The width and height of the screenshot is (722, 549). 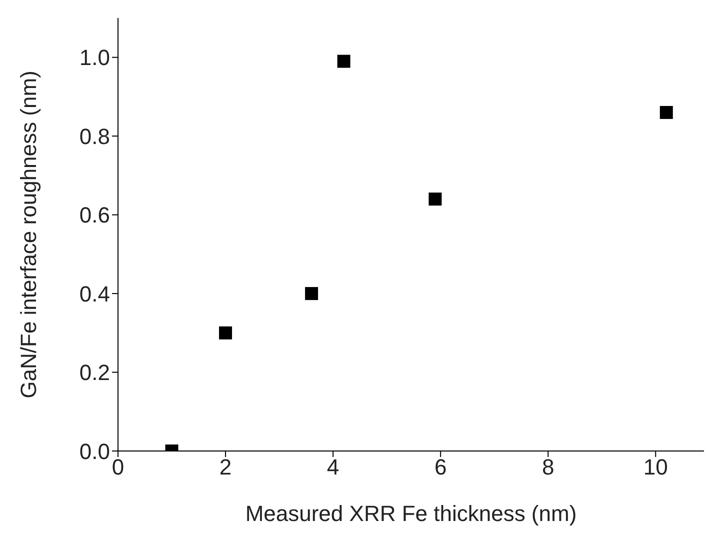 I want to click on y-tick-label: 0.6, so click(x=94, y=215).